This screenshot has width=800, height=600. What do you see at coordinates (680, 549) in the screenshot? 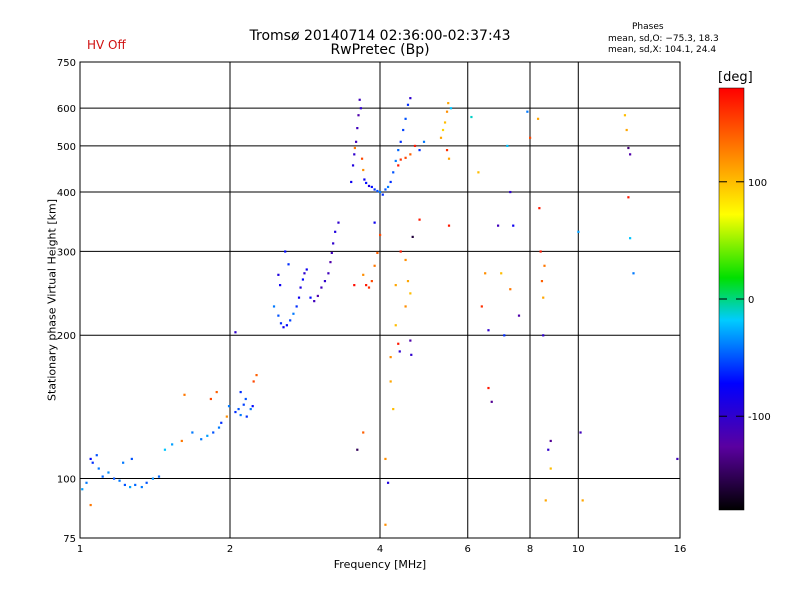
I see `x-tick-label: 16` at bounding box center [680, 549].